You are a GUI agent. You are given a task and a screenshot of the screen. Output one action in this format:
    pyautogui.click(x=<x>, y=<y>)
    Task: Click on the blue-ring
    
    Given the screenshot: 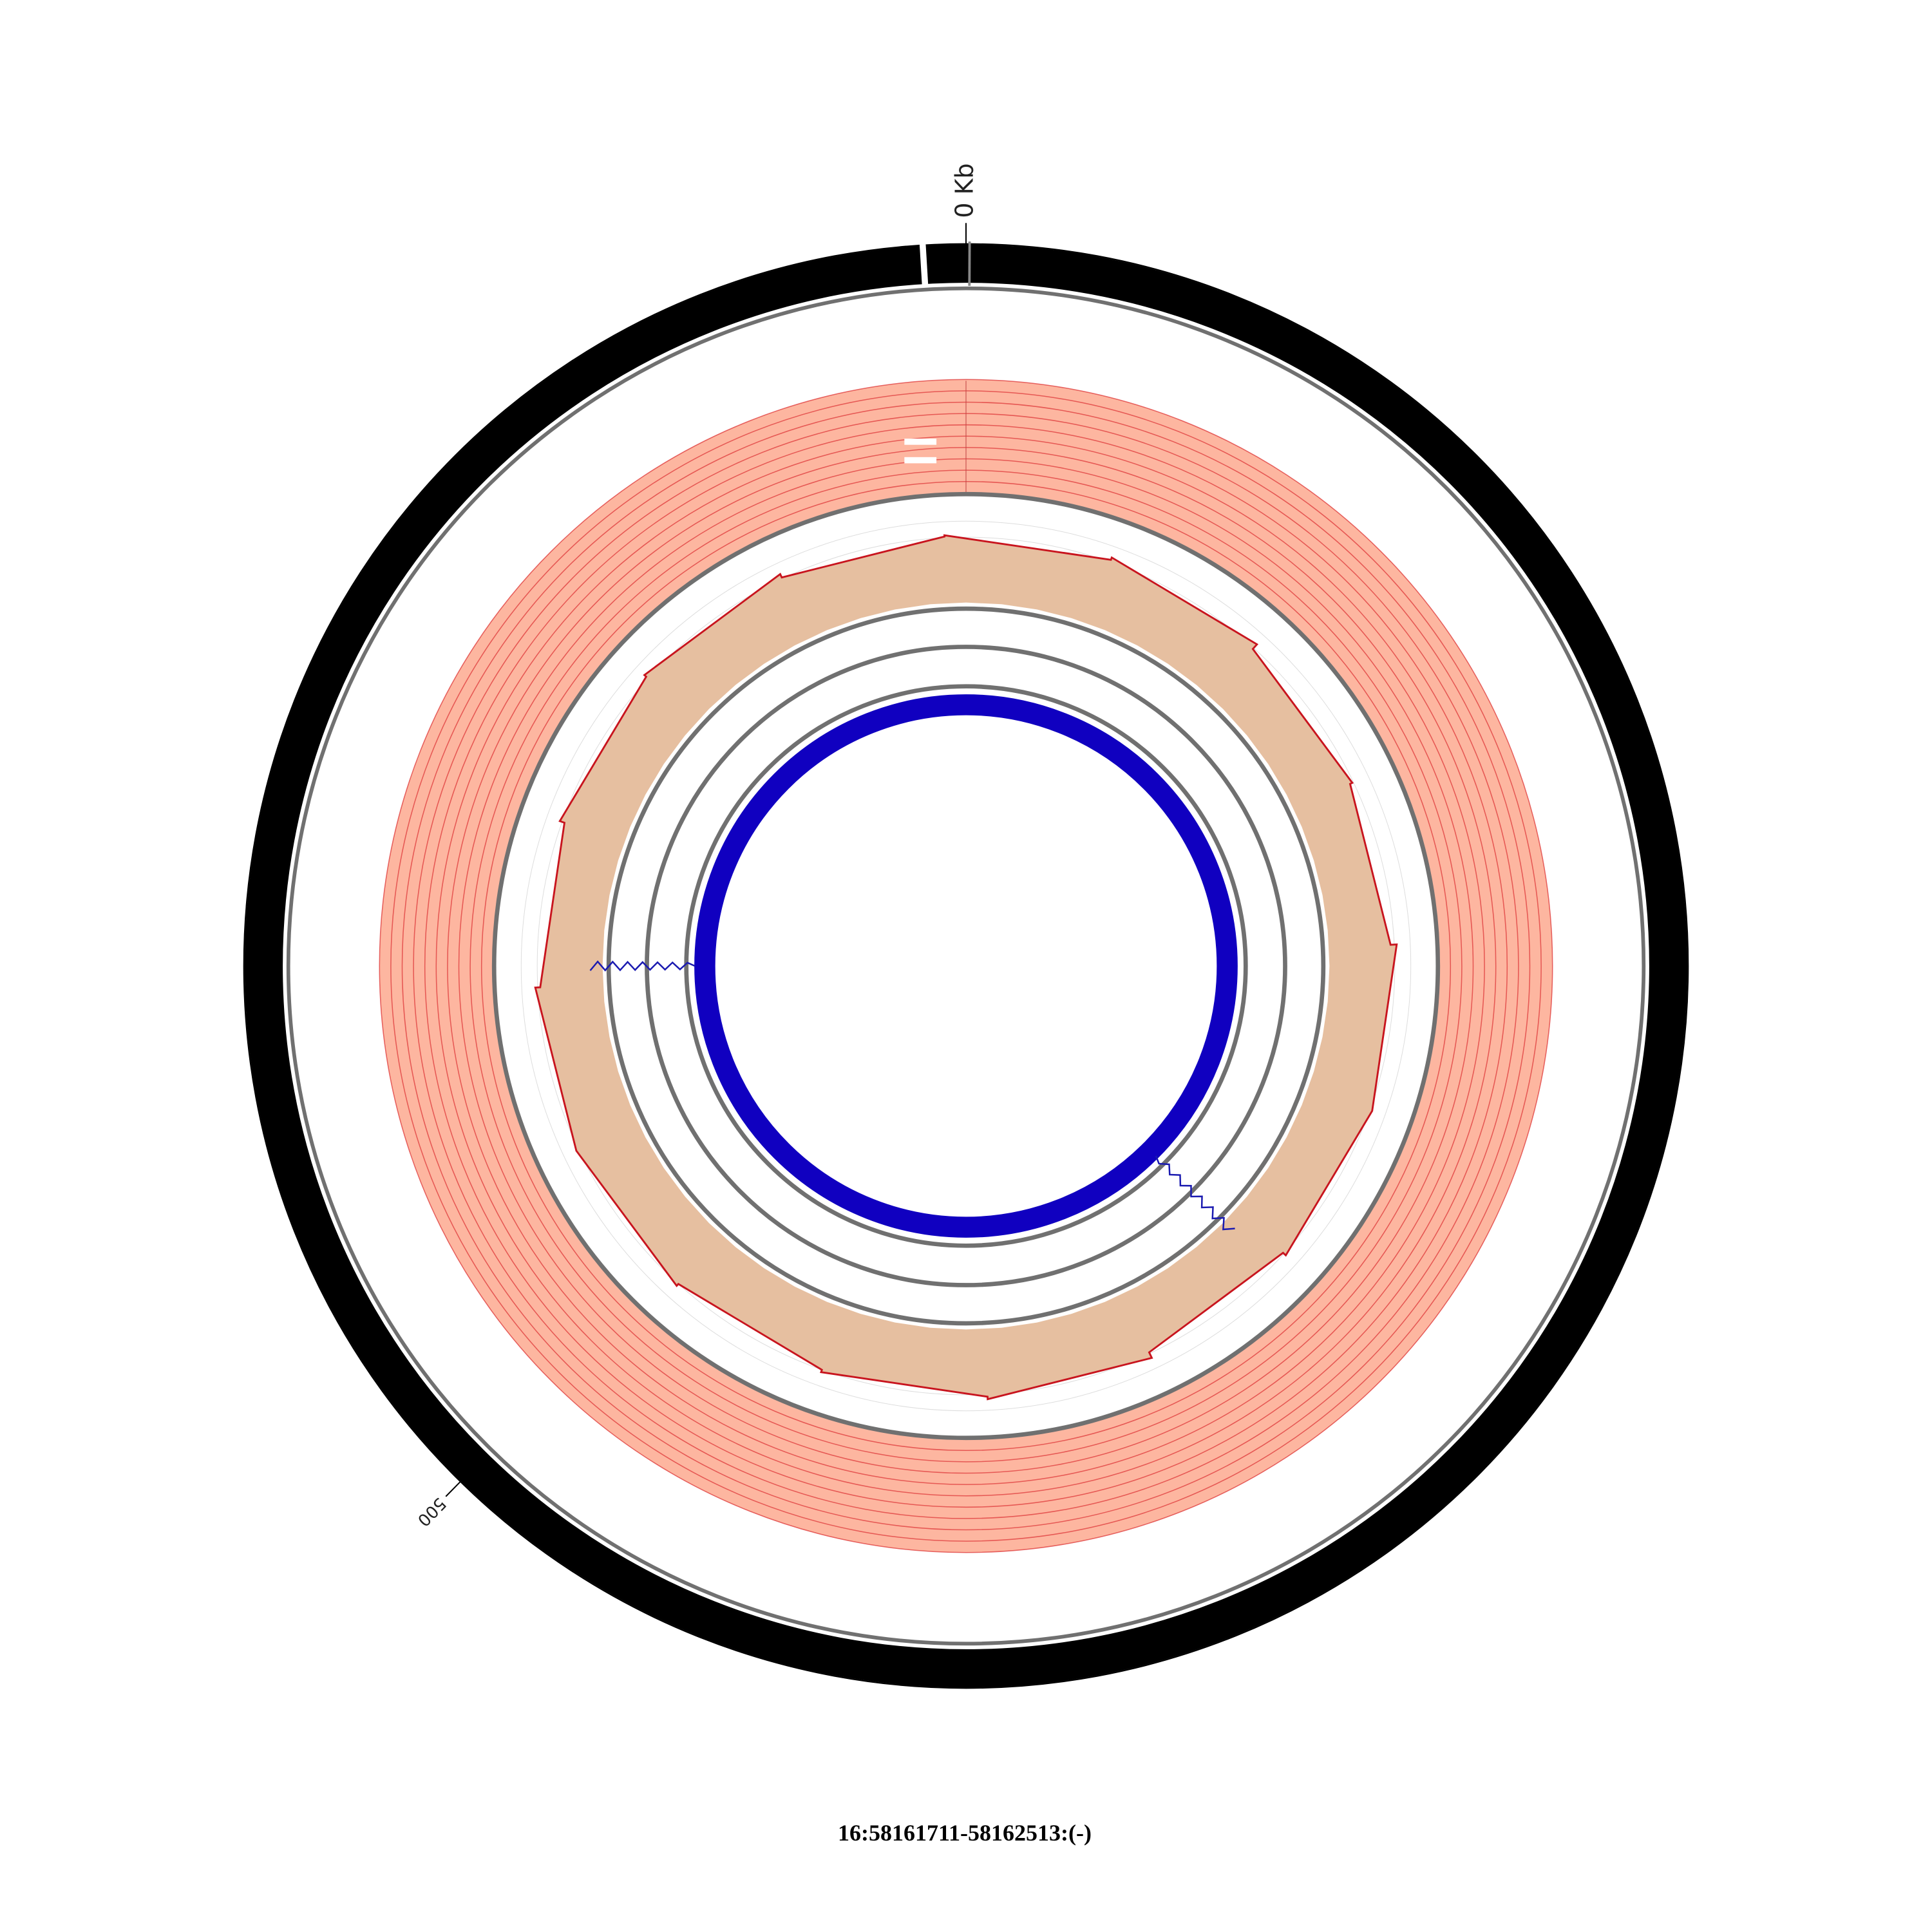 What is the action you would take?
    pyautogui.click(x=966, y=966)
    